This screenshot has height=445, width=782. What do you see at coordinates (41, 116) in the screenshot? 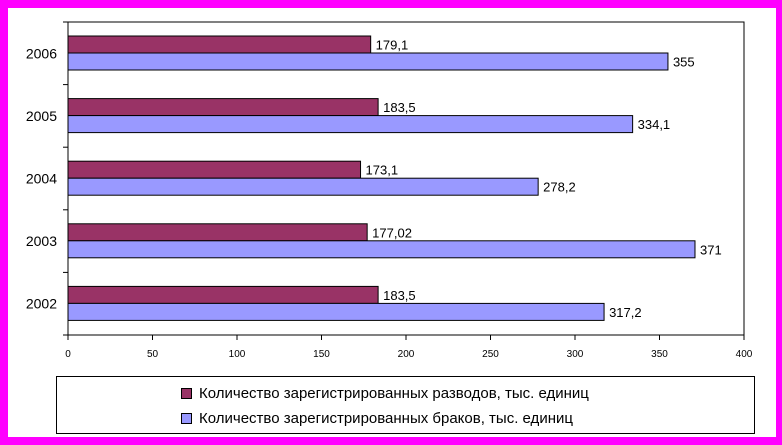
I see `category-label: 2005` at bounding box center [41, 116].